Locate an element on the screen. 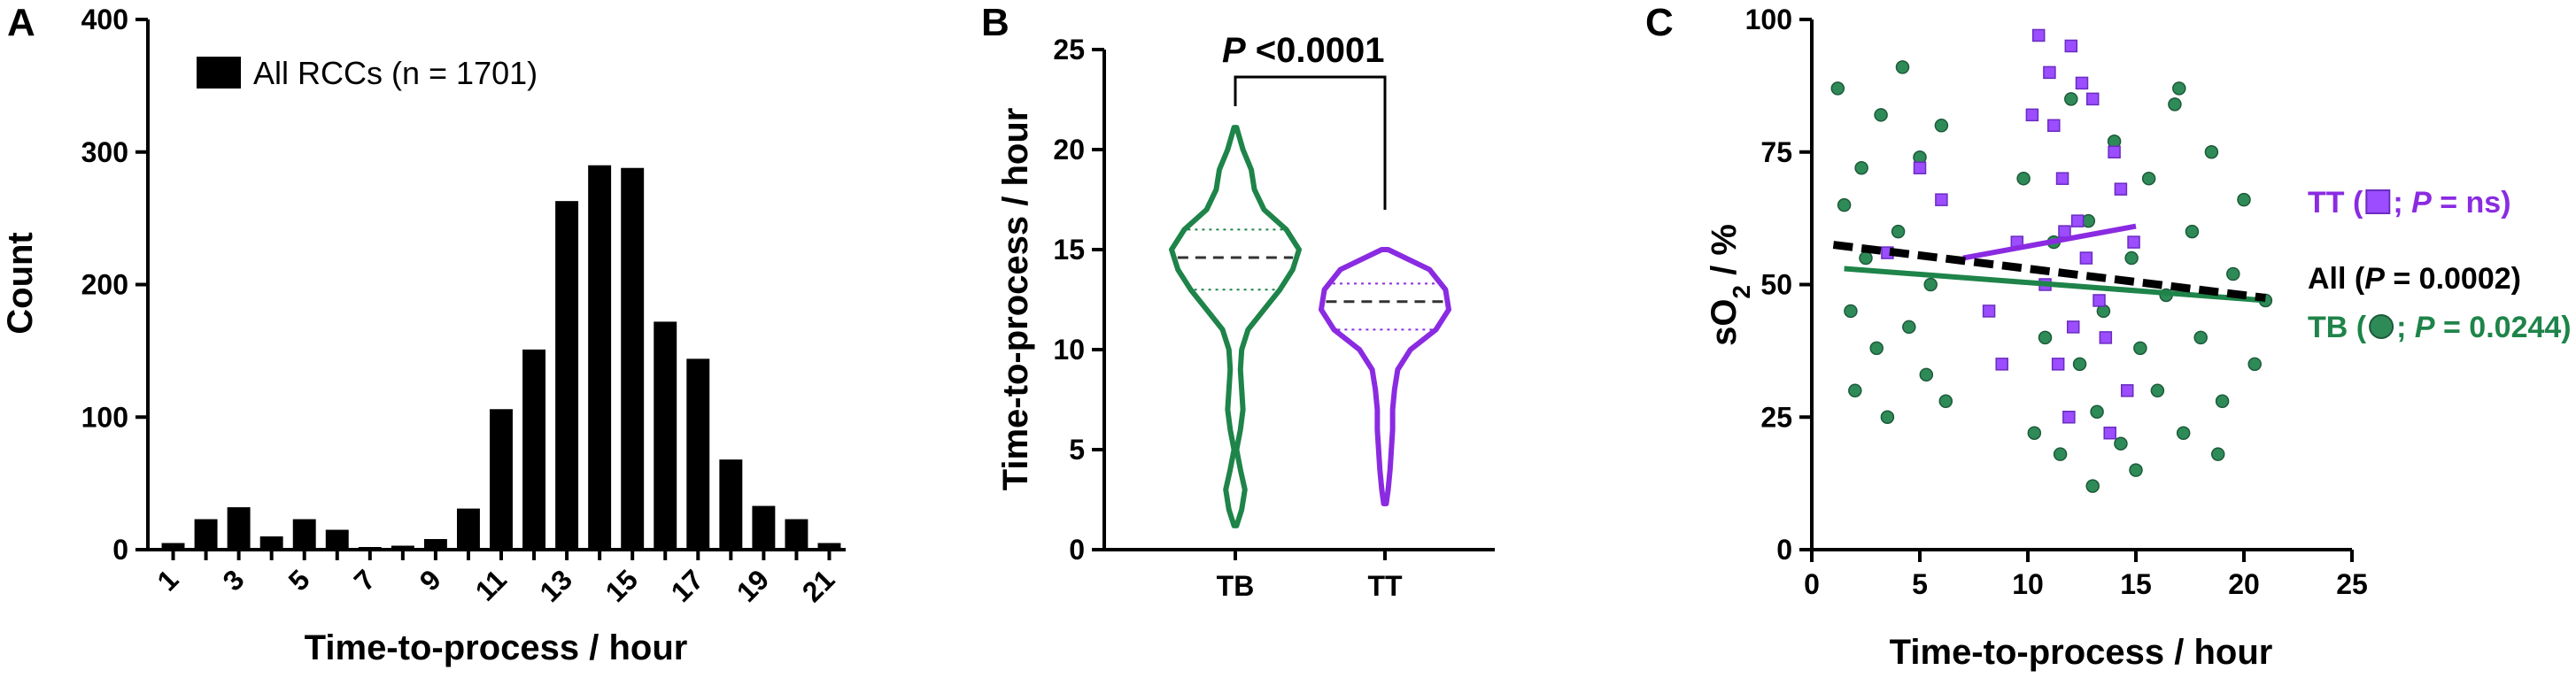 Image resolution: width=2576 pixels, height=678 pixels. panel-label: A is located at coordinates (21, 22).